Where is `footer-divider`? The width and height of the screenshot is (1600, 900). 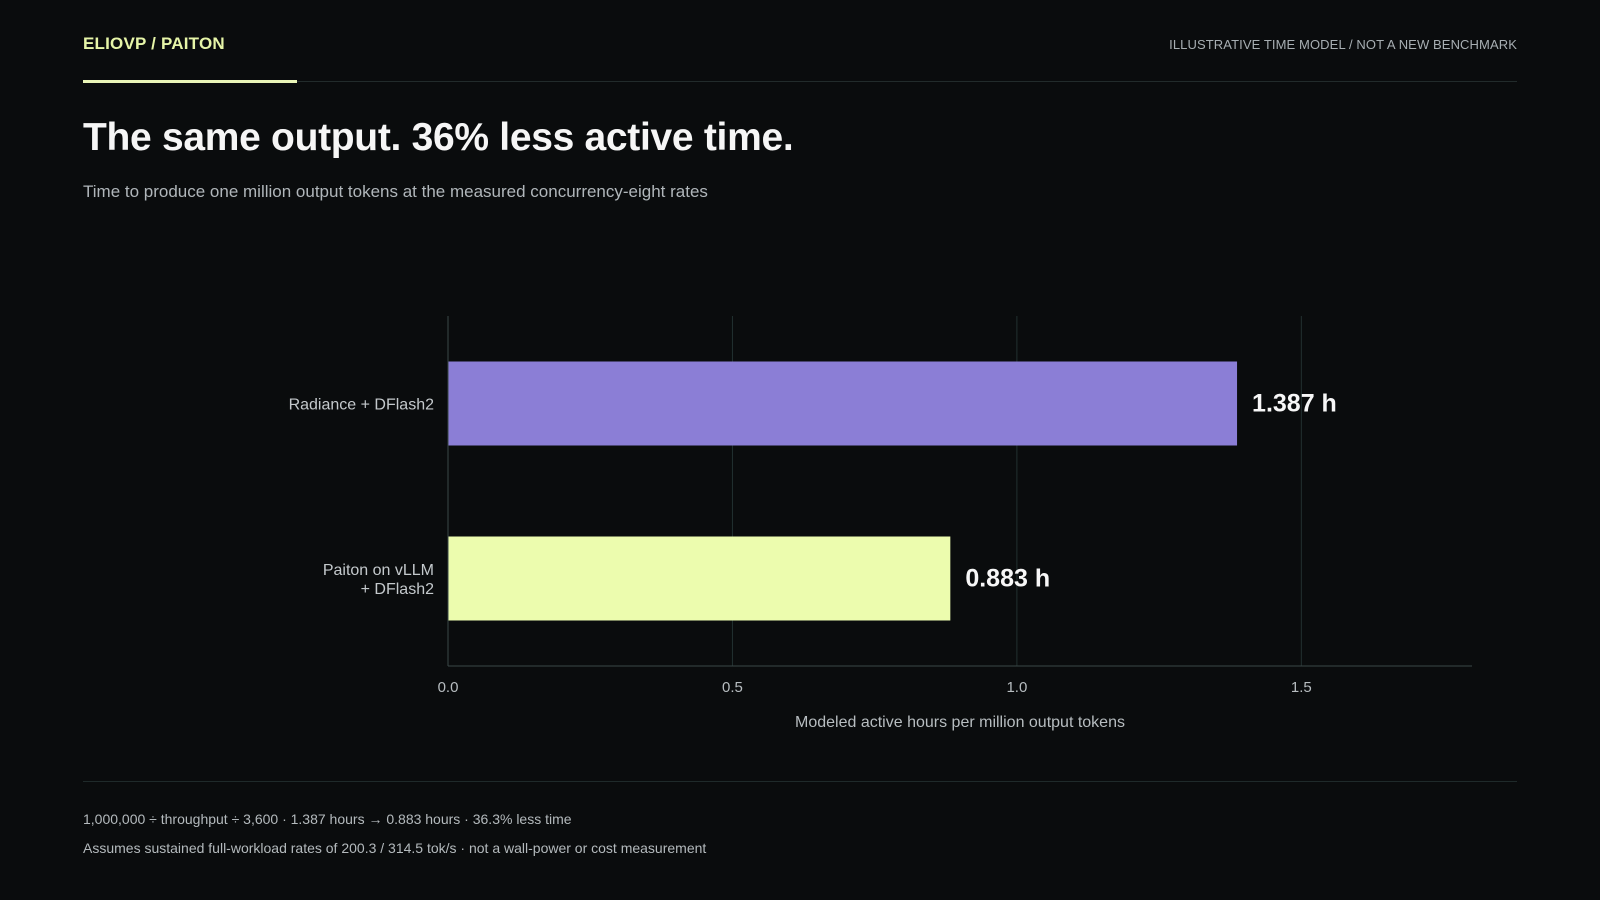 footer-divider is located at coordinates (800, 781).